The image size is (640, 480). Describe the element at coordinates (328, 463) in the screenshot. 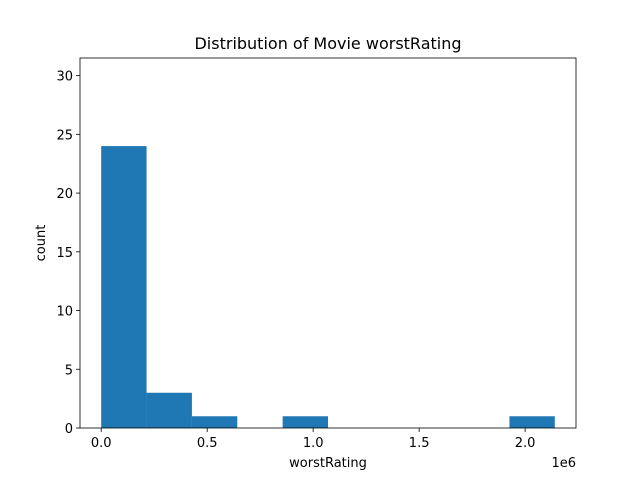

I see `x-axis-label: worstRating` at that location.